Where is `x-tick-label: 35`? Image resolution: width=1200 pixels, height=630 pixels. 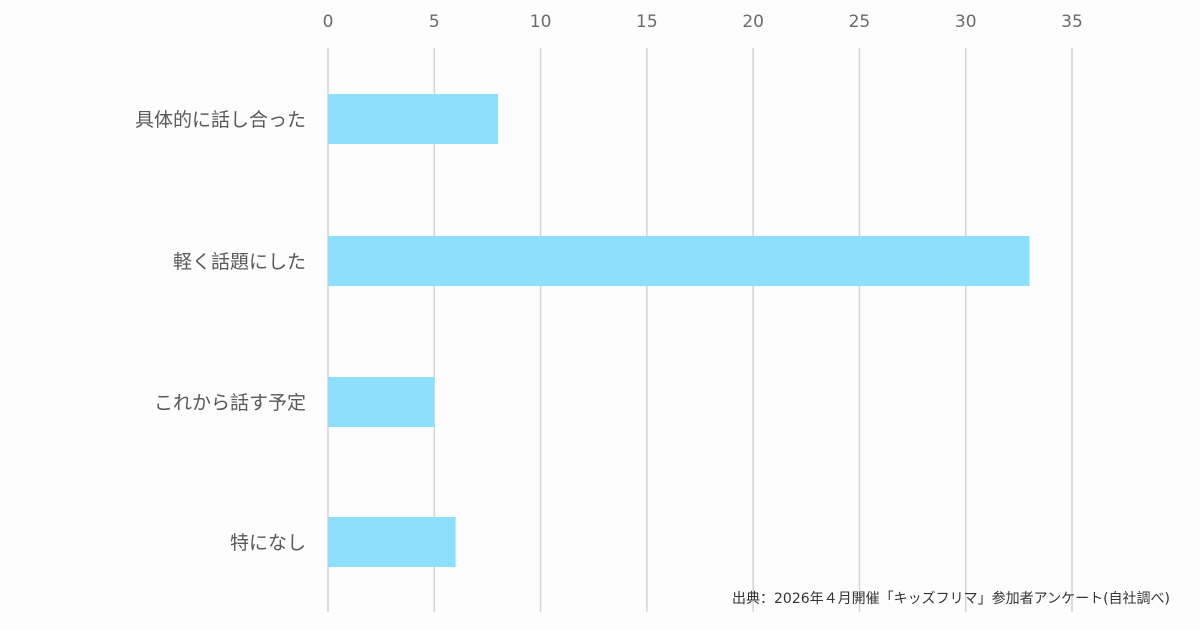
x-tick-label: 35 is located at coordinates (1072, 22).